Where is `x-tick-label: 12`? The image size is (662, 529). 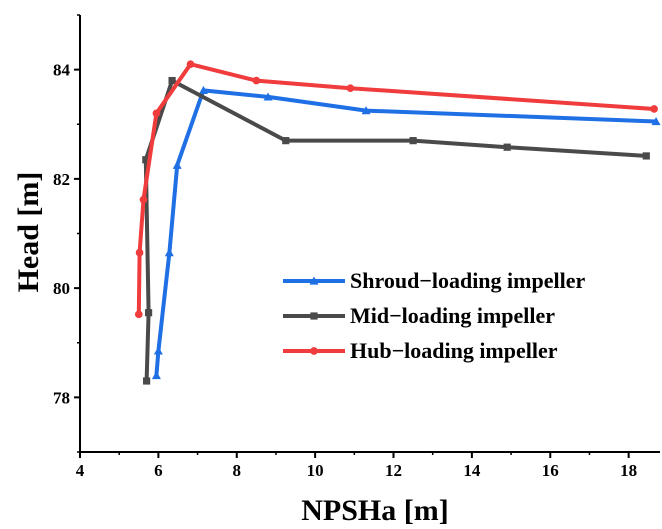
x-tick-label: 12 is located at coordinates (393, 470).